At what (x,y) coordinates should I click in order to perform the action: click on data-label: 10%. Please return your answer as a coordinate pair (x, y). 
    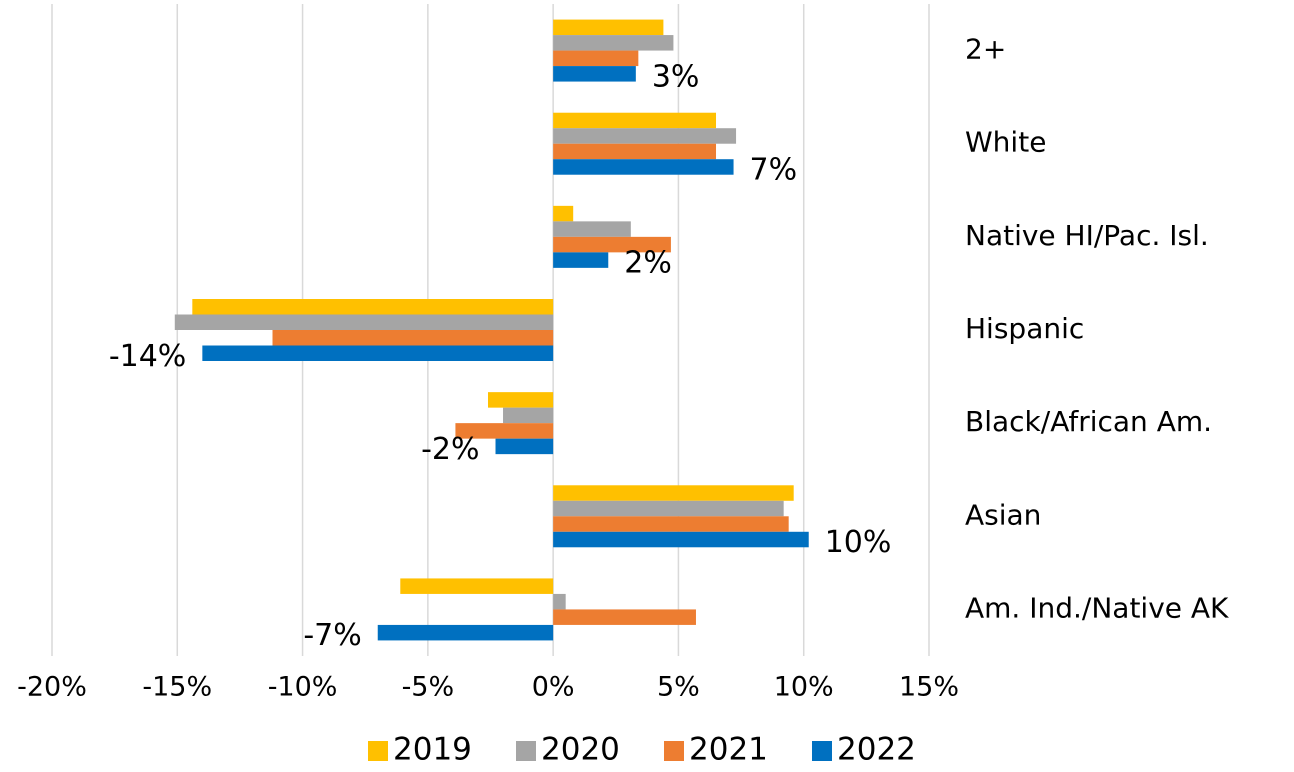
    Looking at the image, I should click on (858, 542).